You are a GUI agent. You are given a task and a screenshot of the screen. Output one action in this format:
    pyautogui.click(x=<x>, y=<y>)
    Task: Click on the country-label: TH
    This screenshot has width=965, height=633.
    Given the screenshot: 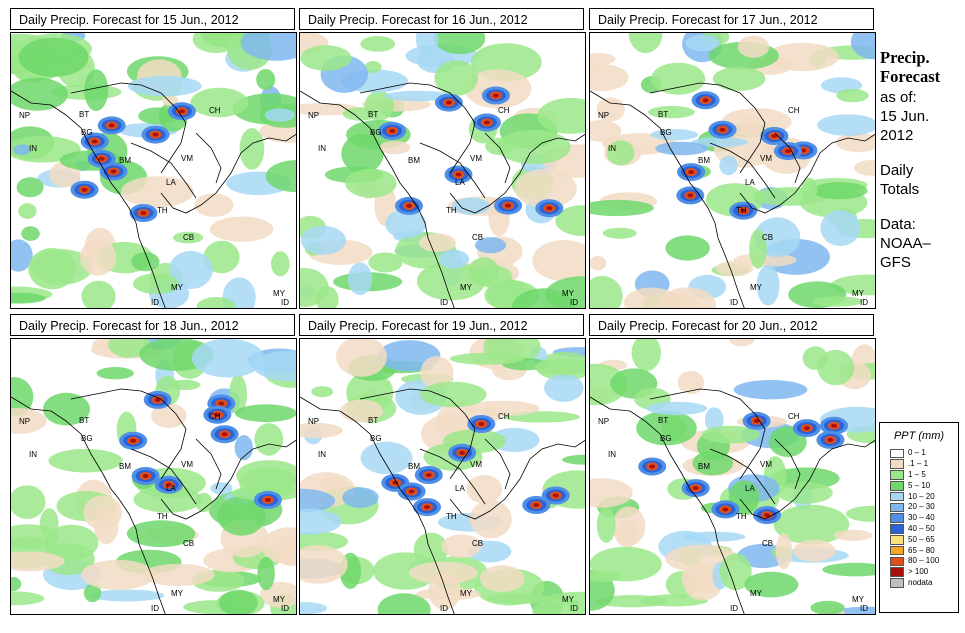 What is the action you would take?
    pyautogui.click(x=451, y=210)
    